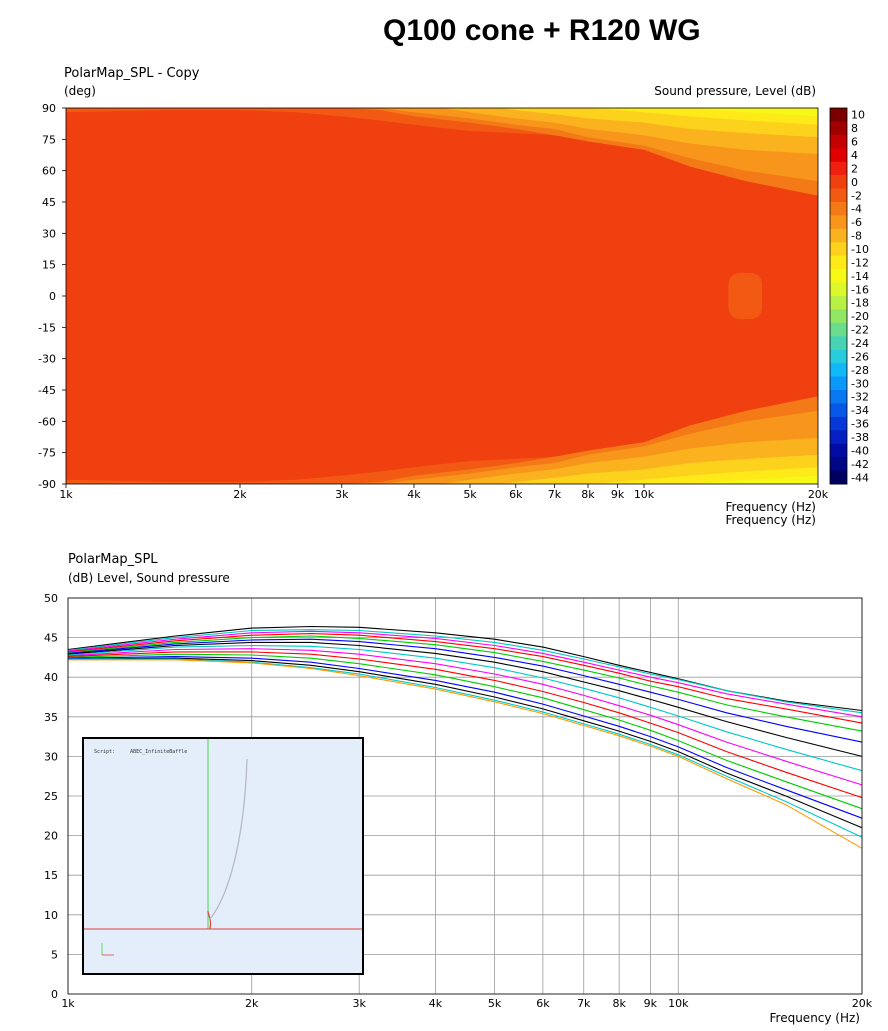 The image size is (888, 1031). I want to click on colorbar-tick-label: 6, so click(854, 142).